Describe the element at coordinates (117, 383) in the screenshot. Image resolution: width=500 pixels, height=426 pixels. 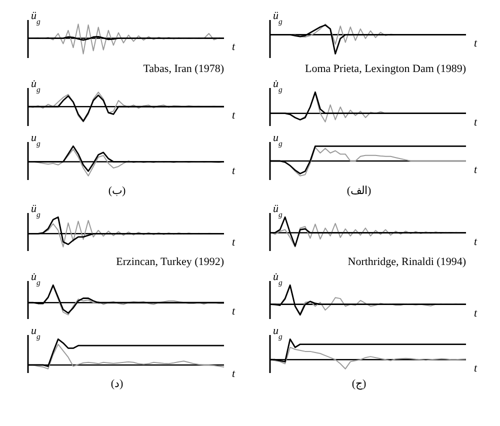
I see `text: (د)` at that location.